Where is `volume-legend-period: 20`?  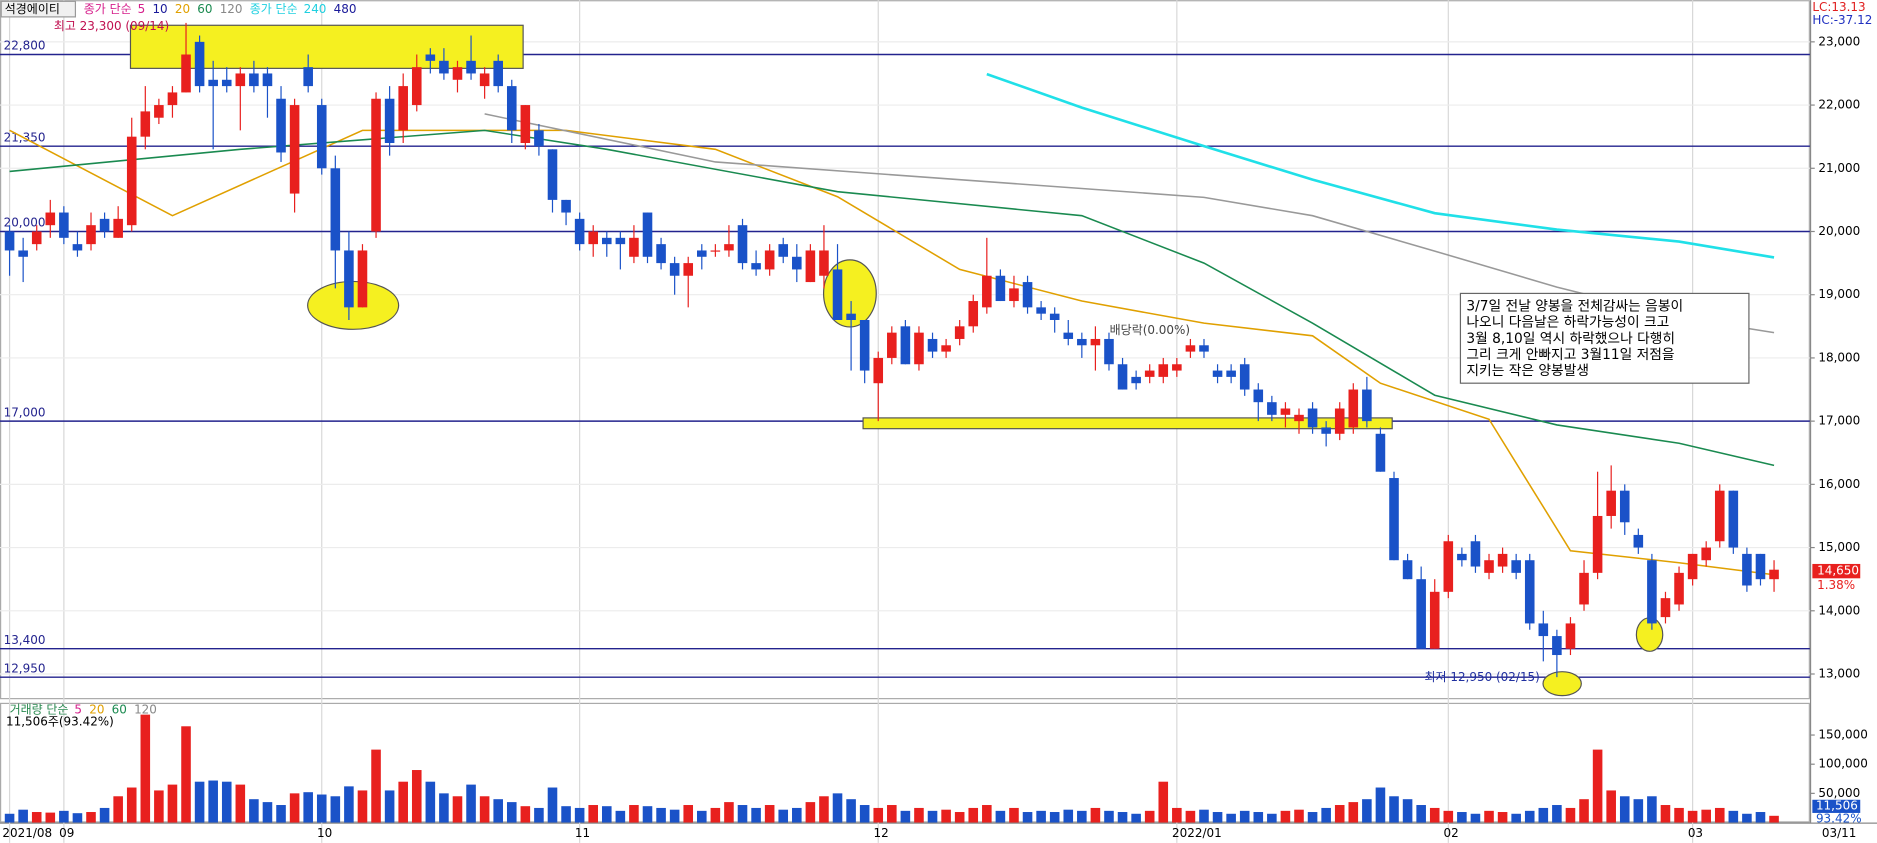 volume-legend-period: 20 is located at coordinates (96, 709).